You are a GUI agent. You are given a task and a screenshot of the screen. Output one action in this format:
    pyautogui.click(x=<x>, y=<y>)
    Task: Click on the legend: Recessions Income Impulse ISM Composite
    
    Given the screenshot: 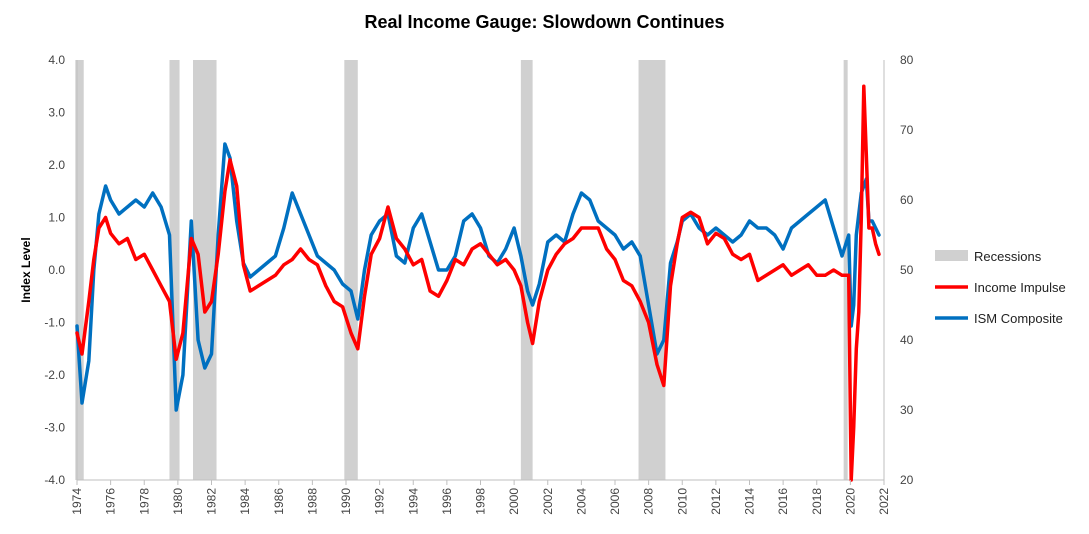 What is the action you would take?
    pyautogui.click(x=1000, y=287)
    